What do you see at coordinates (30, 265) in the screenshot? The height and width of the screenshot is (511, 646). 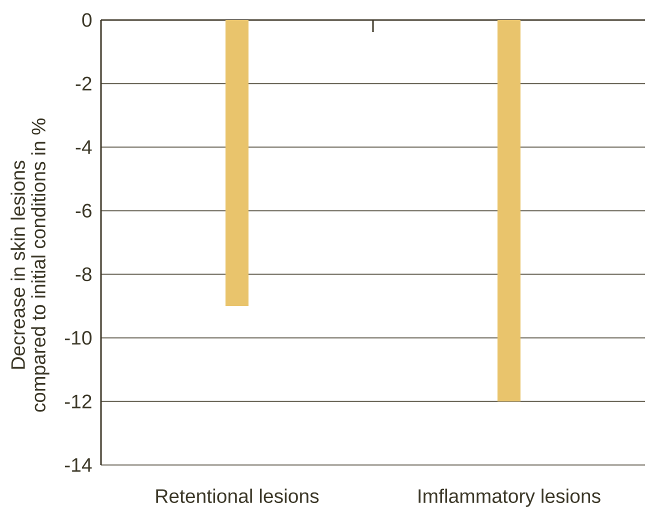 I see `y-axis-title: Decrease in skin lesions compared to initial conditions in %` at bounding box center [30, 265].